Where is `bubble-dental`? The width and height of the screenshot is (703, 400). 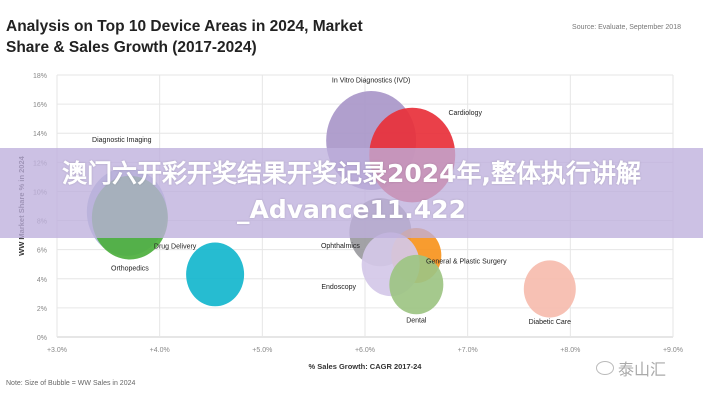 bubble-dental is located at coordinates (416, 284).